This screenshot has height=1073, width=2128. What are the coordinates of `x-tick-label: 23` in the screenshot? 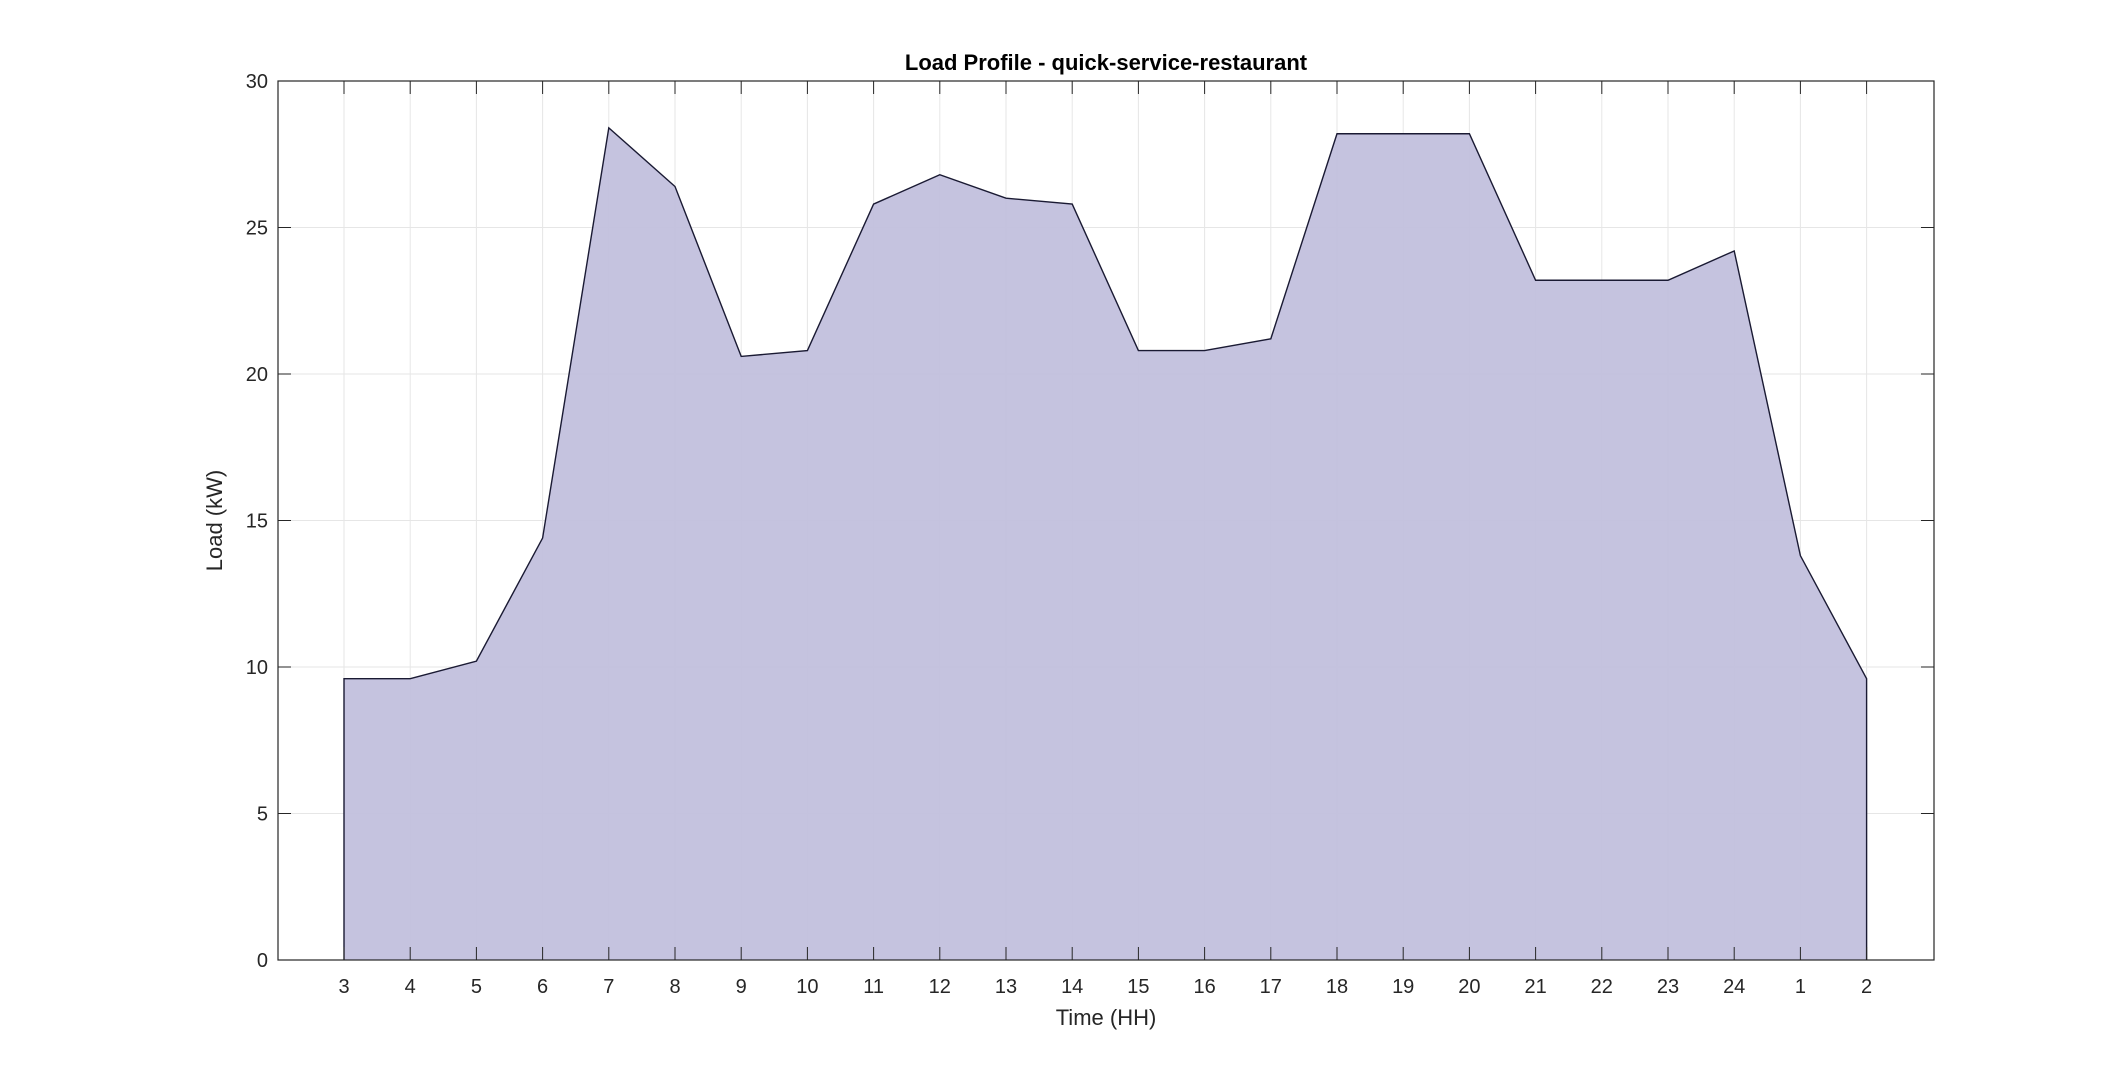 It's located at (1668, 987).